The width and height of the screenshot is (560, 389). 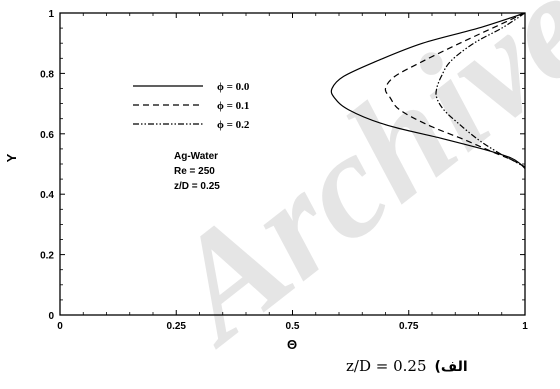 I want to click on annotation-line: Ag-Water, so click(x=196, y=156).